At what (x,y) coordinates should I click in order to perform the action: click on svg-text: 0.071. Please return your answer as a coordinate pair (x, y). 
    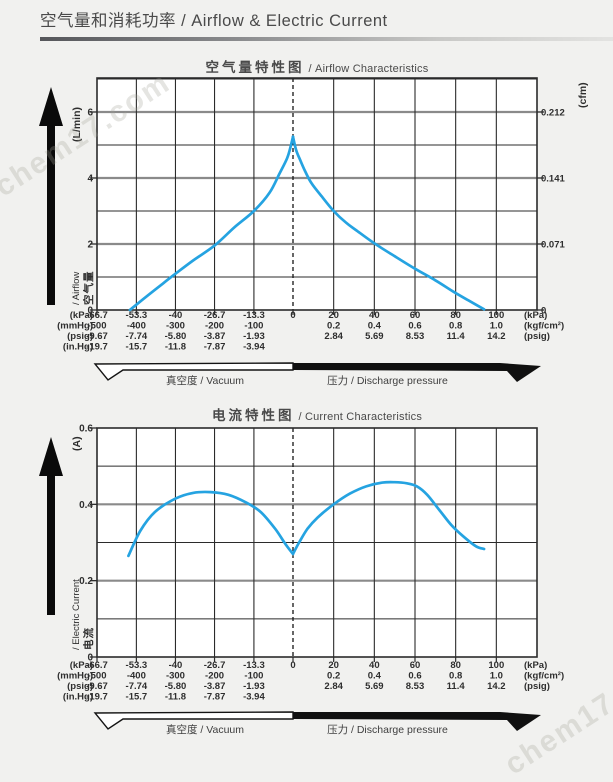
    Looking at the image, I should click on (553, 244).